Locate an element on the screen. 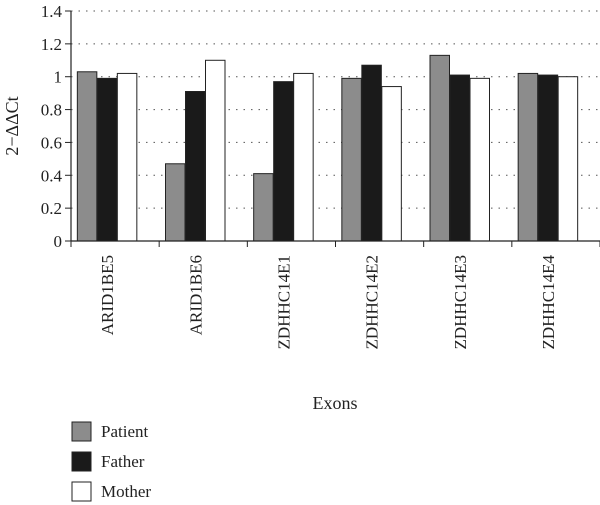 This screenshot has width=600, height=505. x-category-label: ZDHHC14E1 is located at coordinates (283, 302).